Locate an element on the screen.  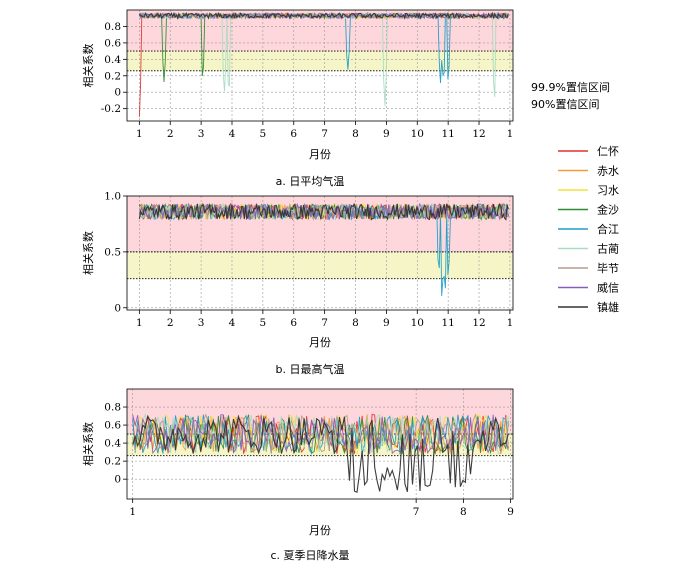
legend-label-6: 毕节 is located at coordinates (608, 268).